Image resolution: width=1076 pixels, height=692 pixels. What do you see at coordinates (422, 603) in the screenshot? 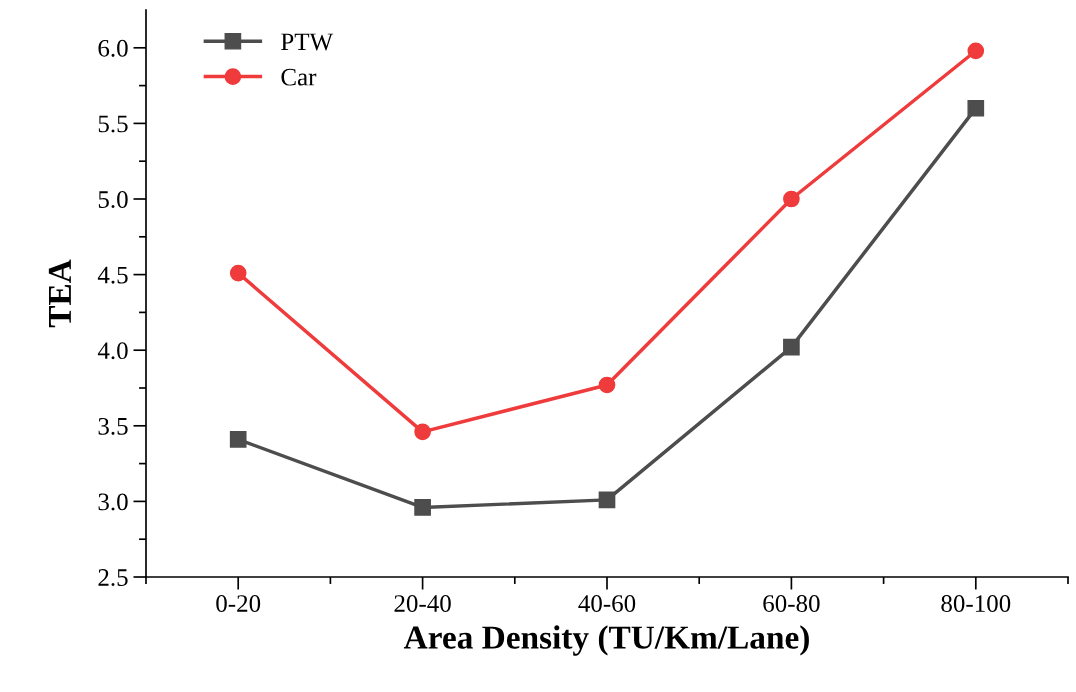
I see `x-tick-label: 20-40` at bounding box center [422, 603].